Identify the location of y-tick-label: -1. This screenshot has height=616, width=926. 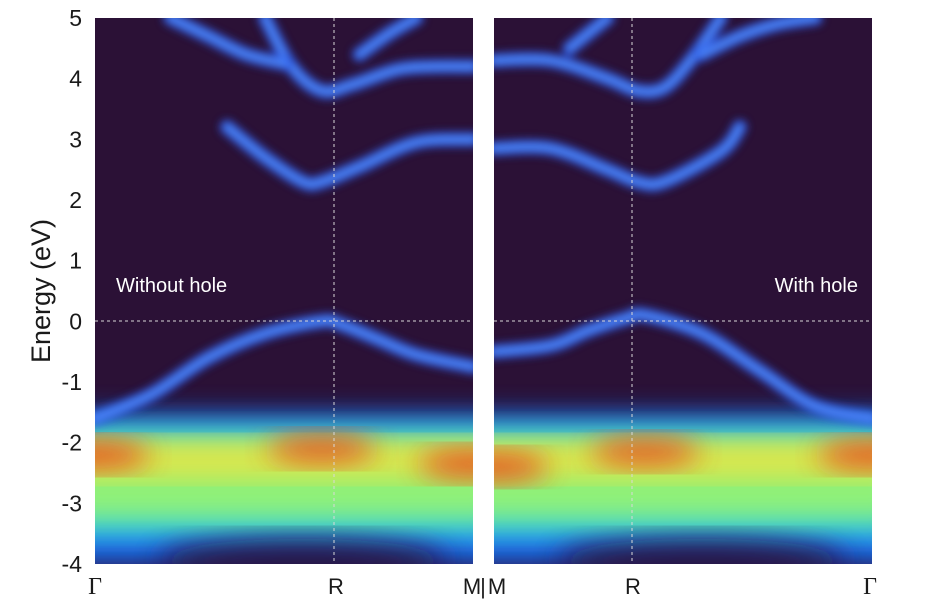
(72, 382).